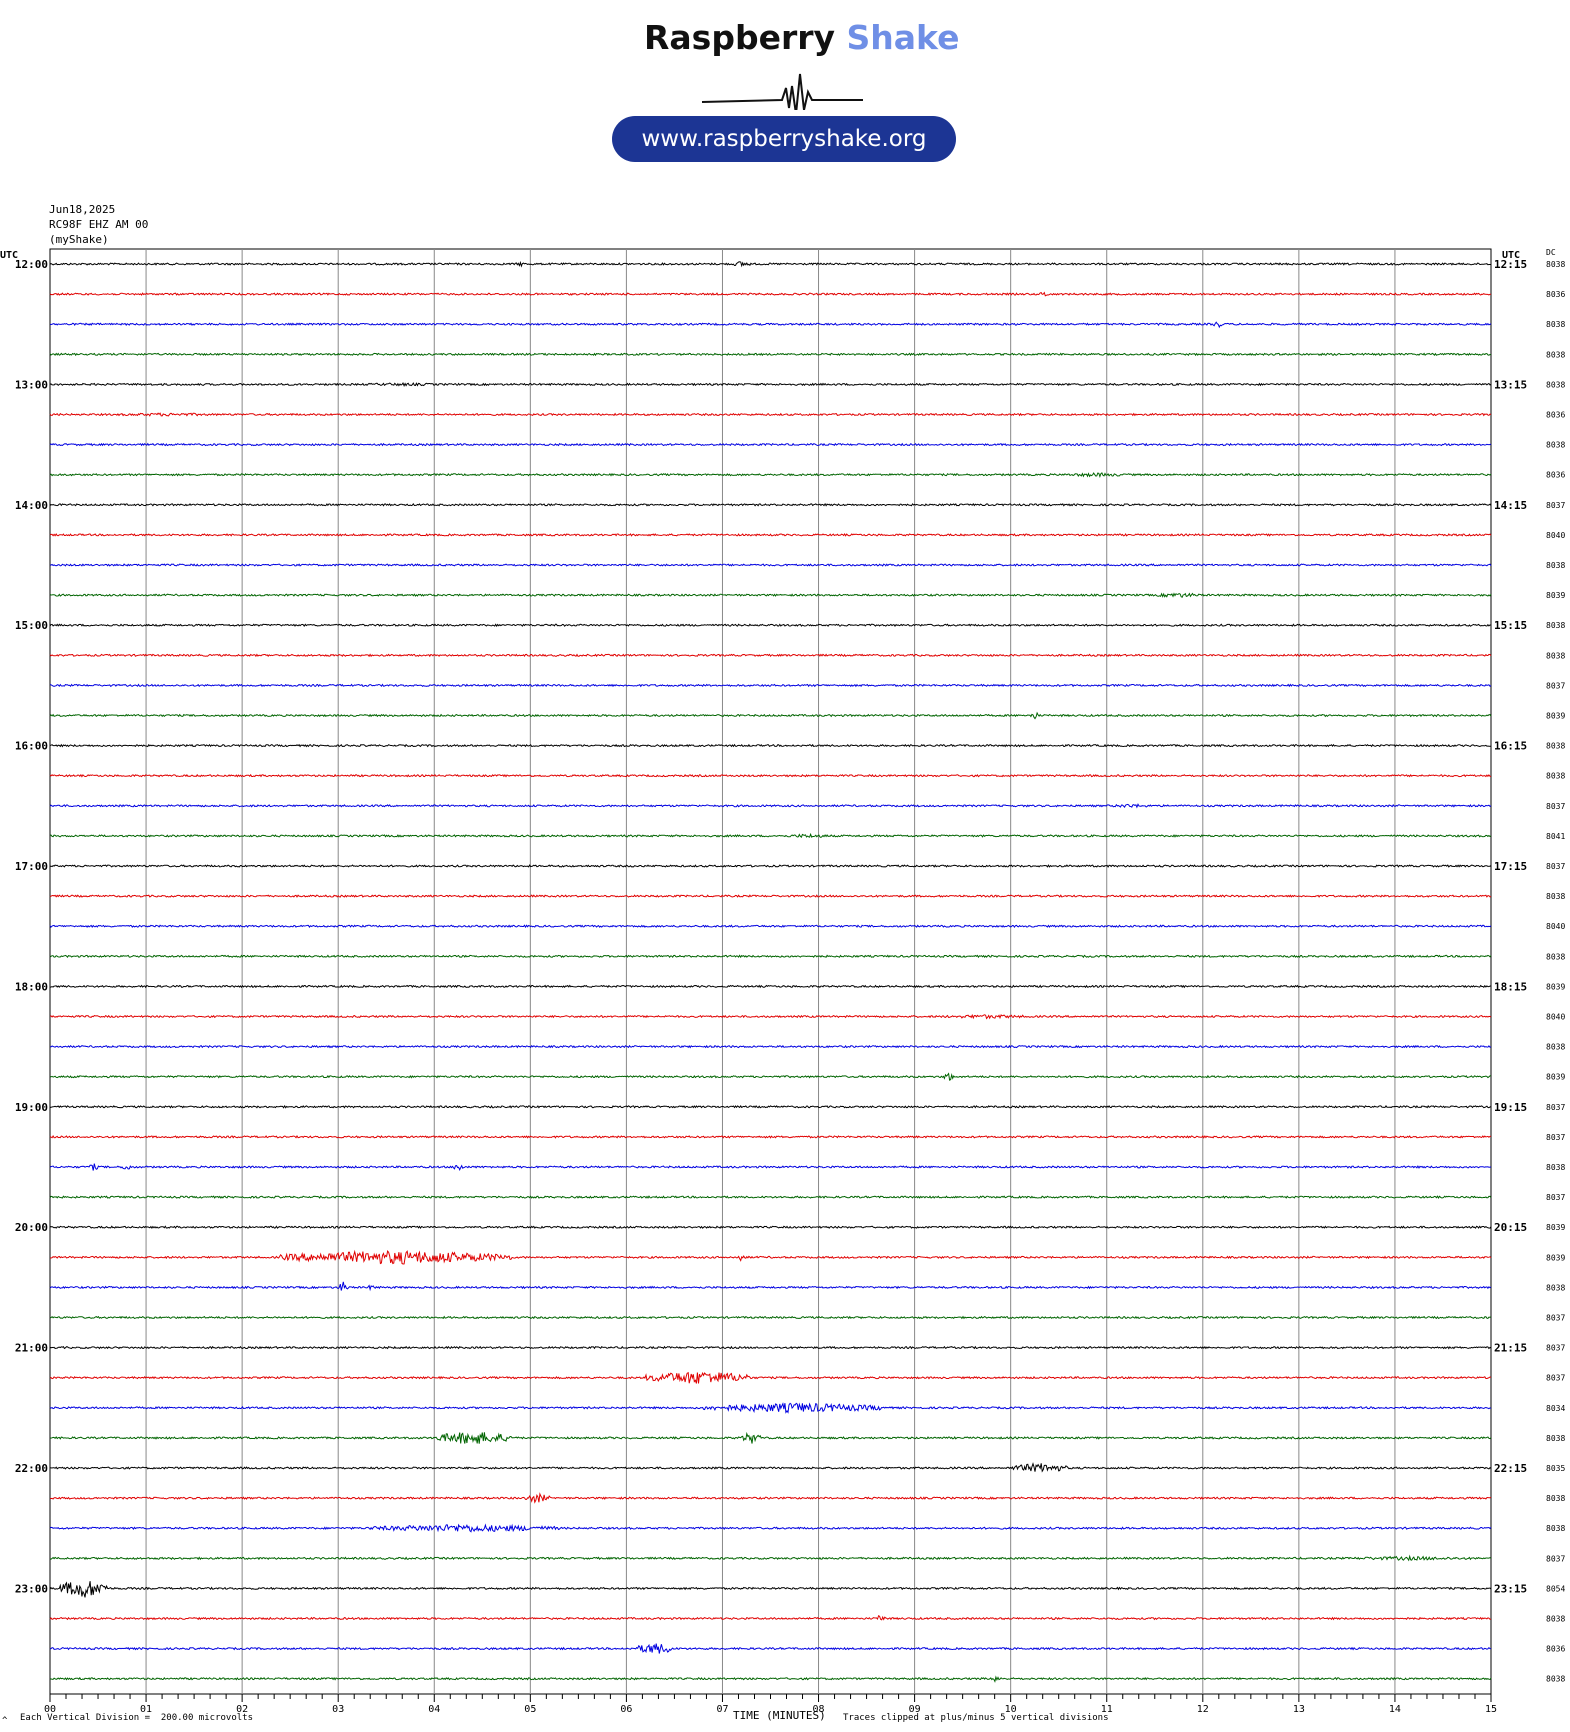  Describe the element at coordinates (1555, 836) in the screenshot. I see `dc-value-label: 8041` at that location.